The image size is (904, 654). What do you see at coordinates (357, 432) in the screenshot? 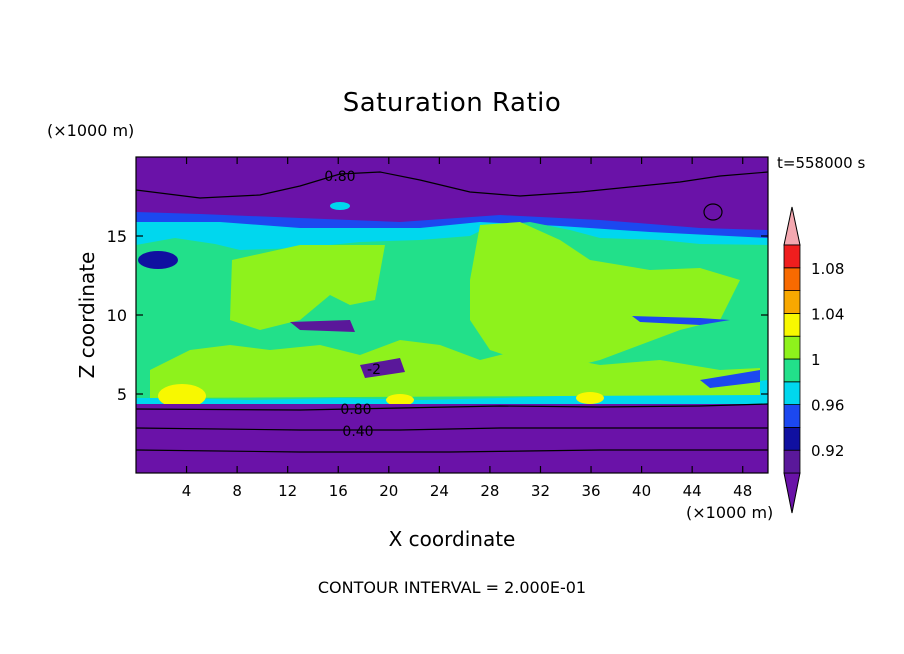
I see `contour-label: 0.40` at bounding box center [357, 432].